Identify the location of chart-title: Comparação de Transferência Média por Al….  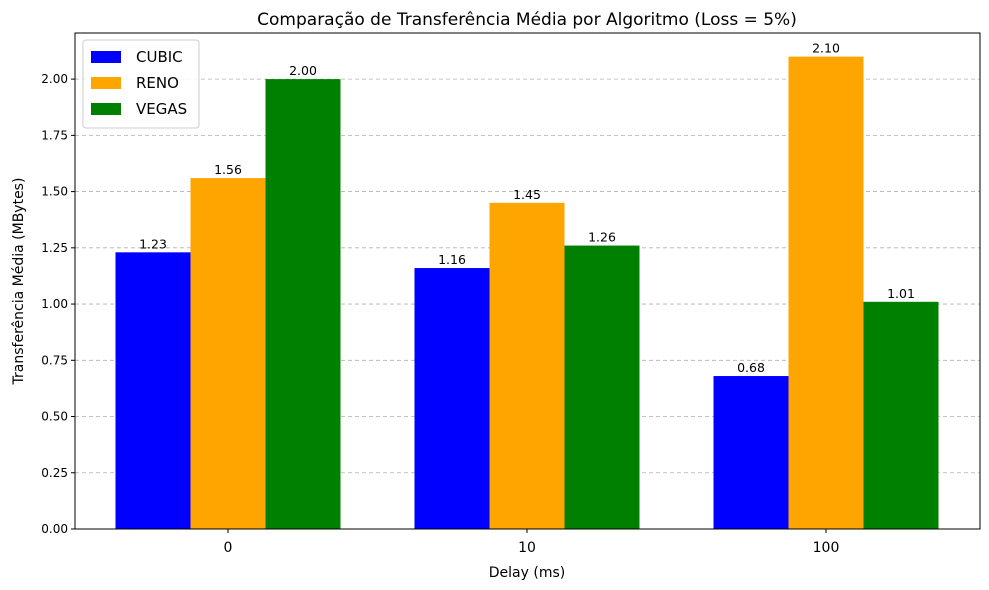
(527, 20).